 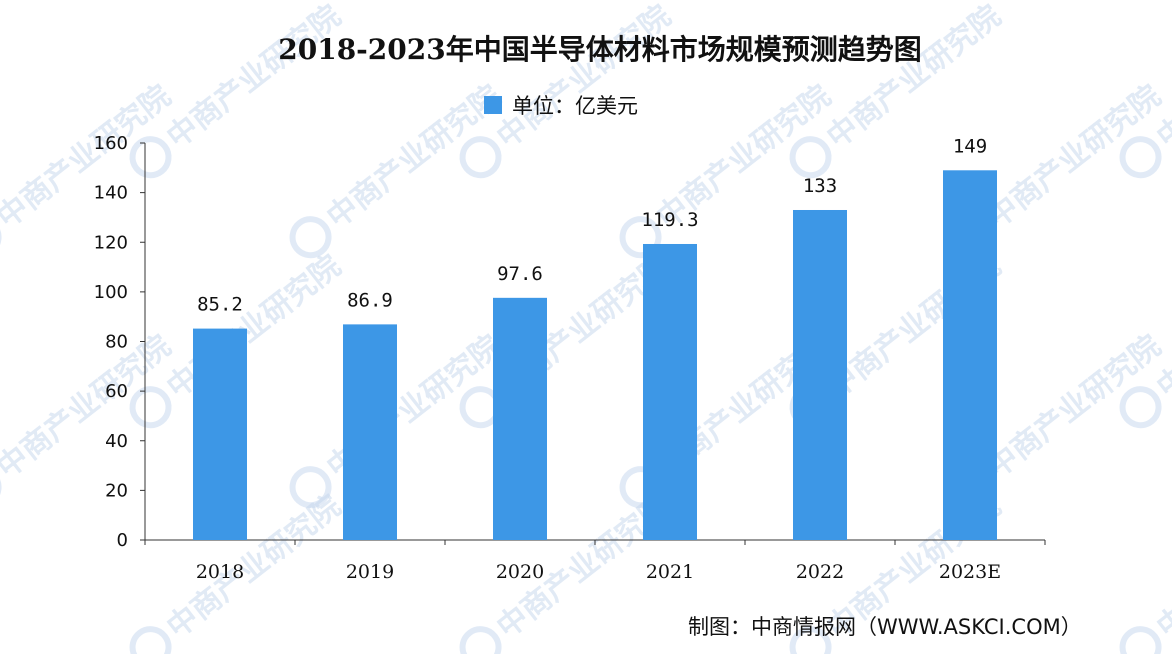 I want to click on x-tick-label: 2020, so click(x=520, y=572).